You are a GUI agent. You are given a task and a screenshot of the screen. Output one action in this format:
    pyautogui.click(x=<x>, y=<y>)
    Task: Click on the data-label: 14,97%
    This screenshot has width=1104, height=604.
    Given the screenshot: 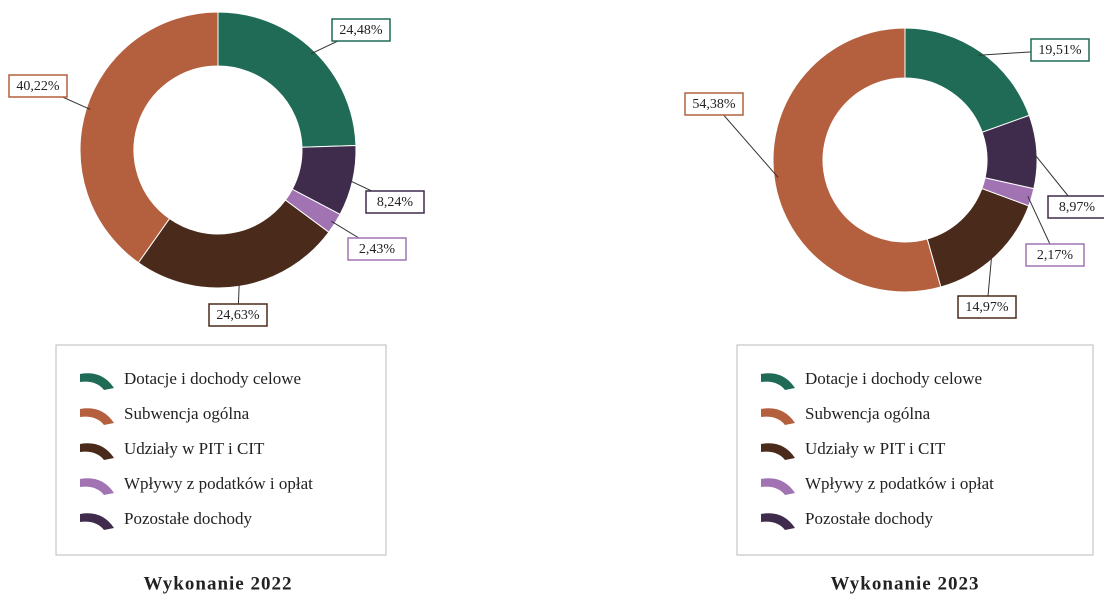 What is the action you would take?
    pyautogui.click(x=987, y=307)
    